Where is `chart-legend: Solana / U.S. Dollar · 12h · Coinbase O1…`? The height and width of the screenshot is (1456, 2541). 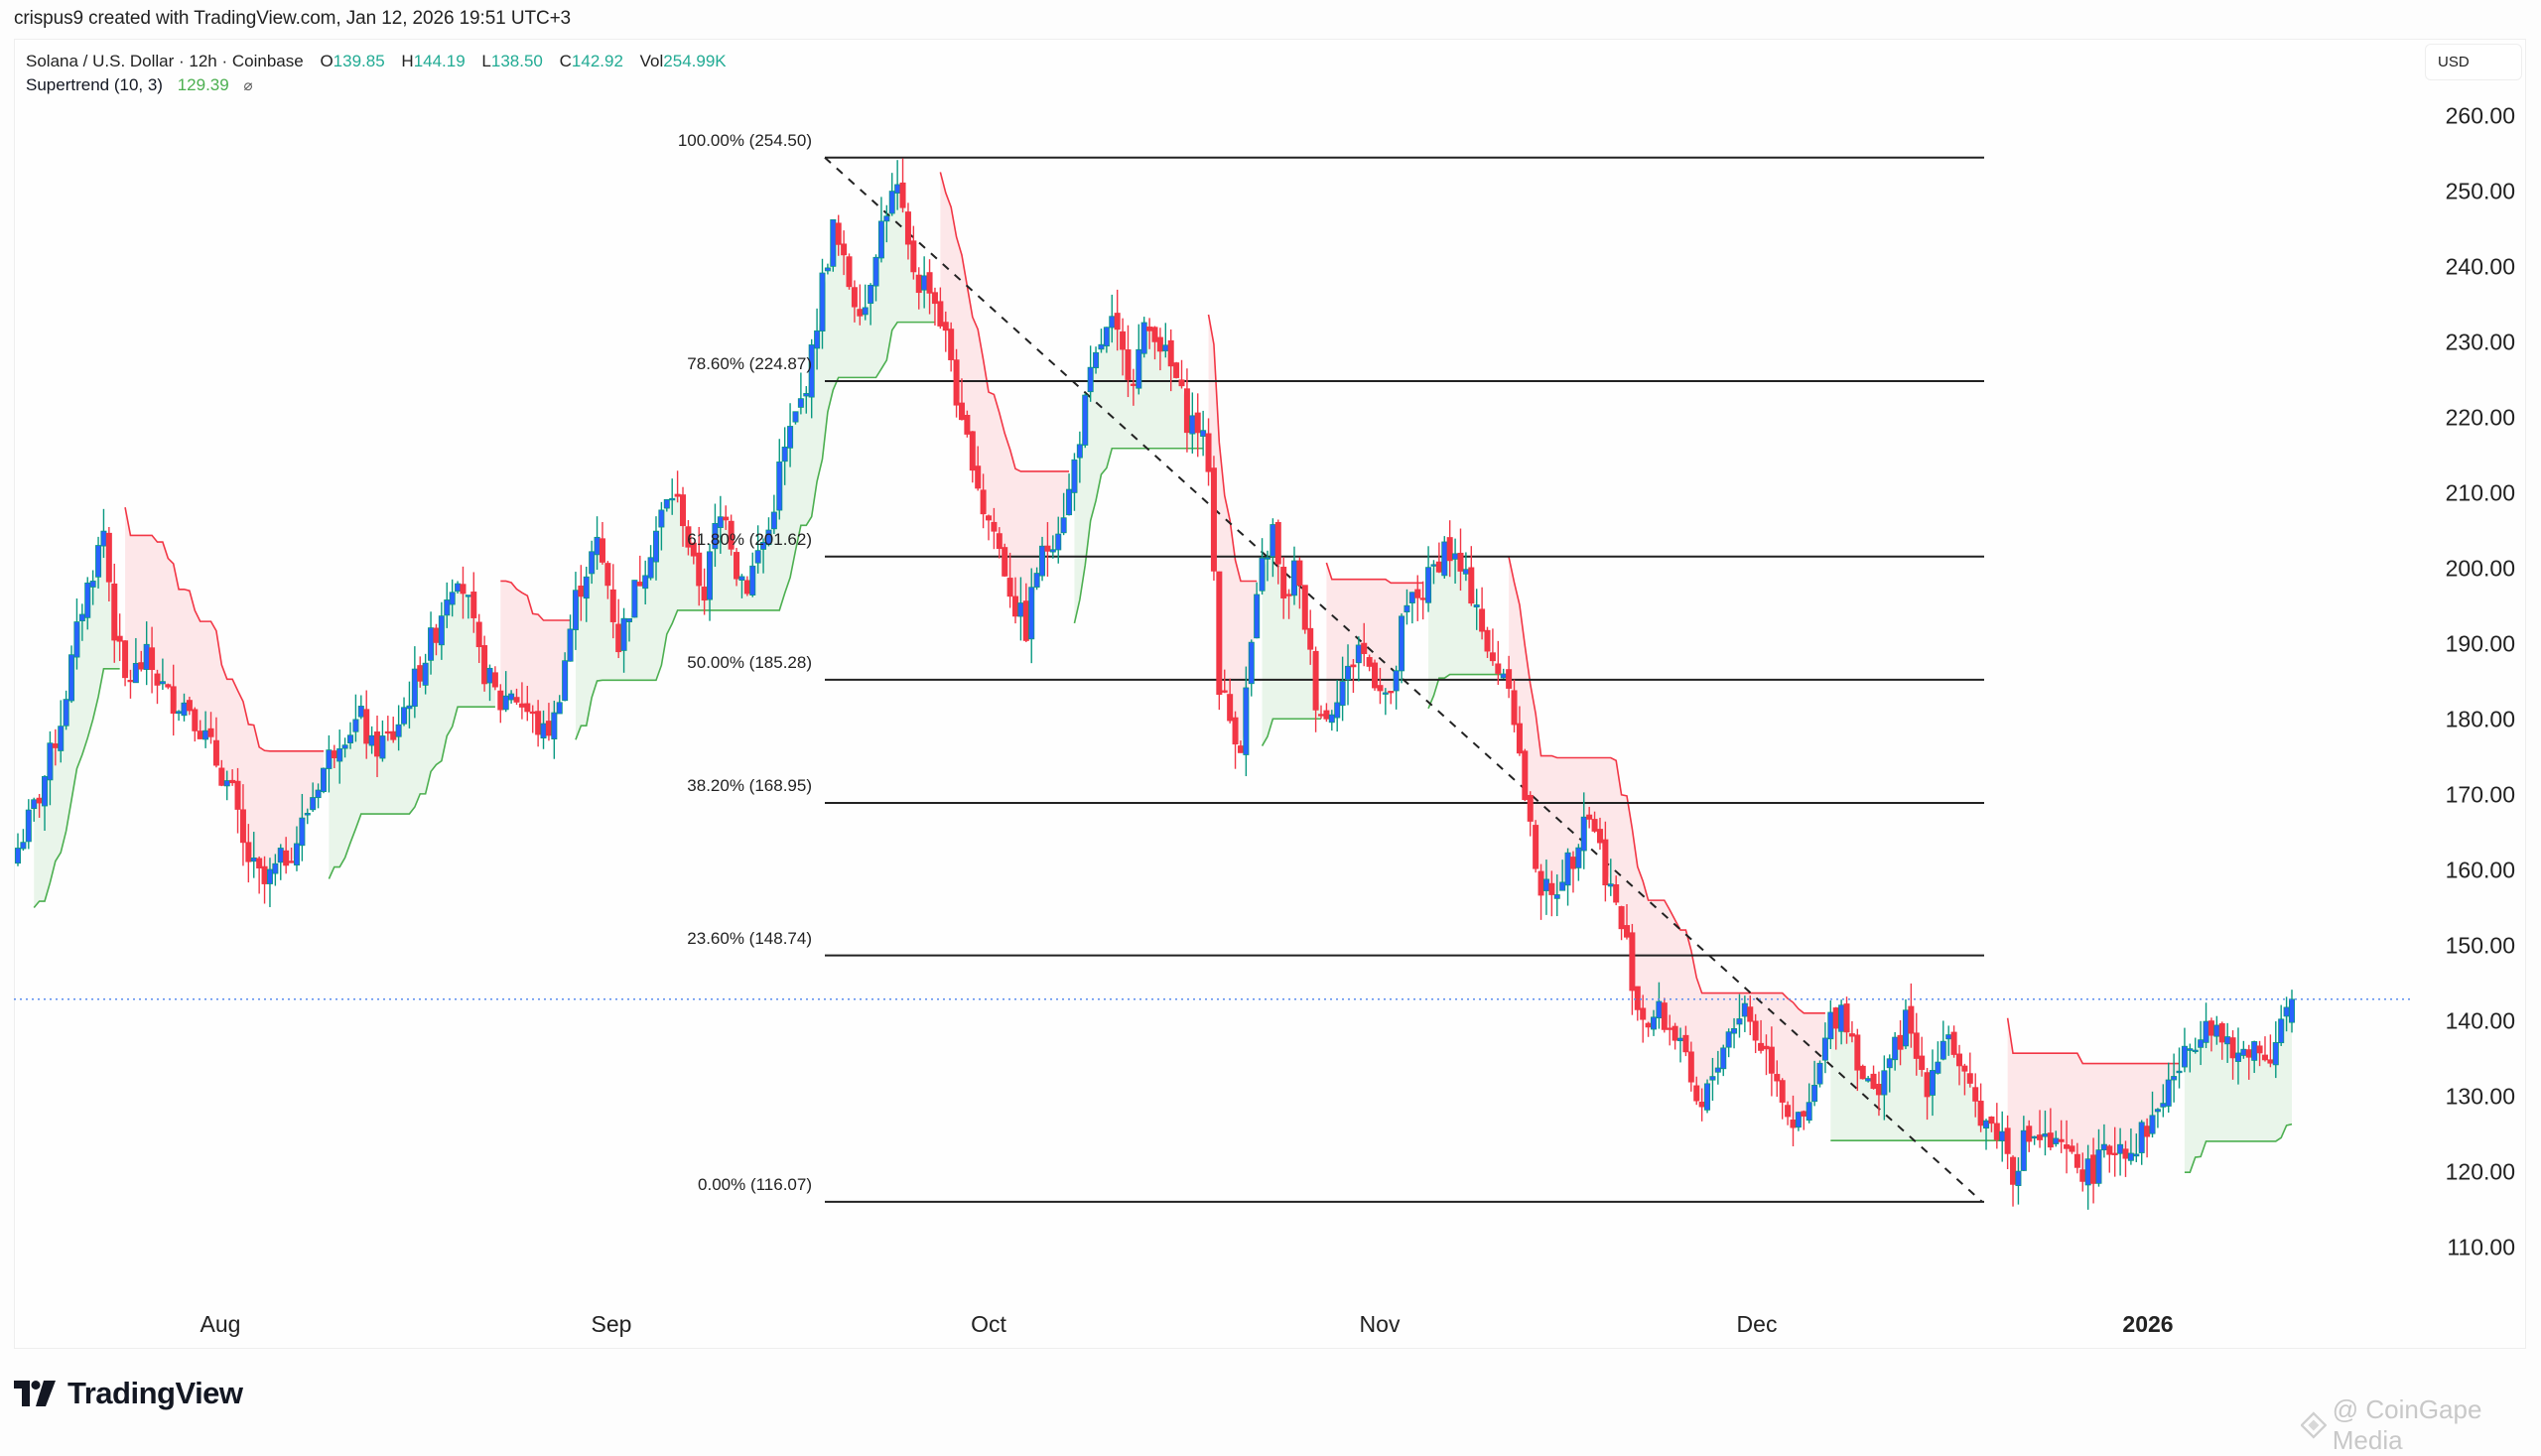 chart-legend: Solana / U.S. Dollar · 12h · Coinbase O1… is located at coordinates (376, 74).